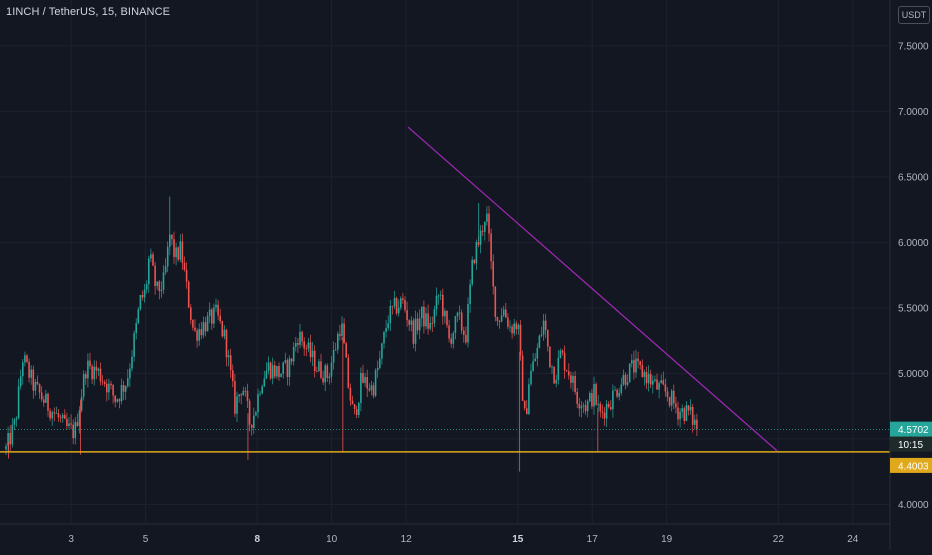  I want to click on currency-button: USDT, so click(914, 15).